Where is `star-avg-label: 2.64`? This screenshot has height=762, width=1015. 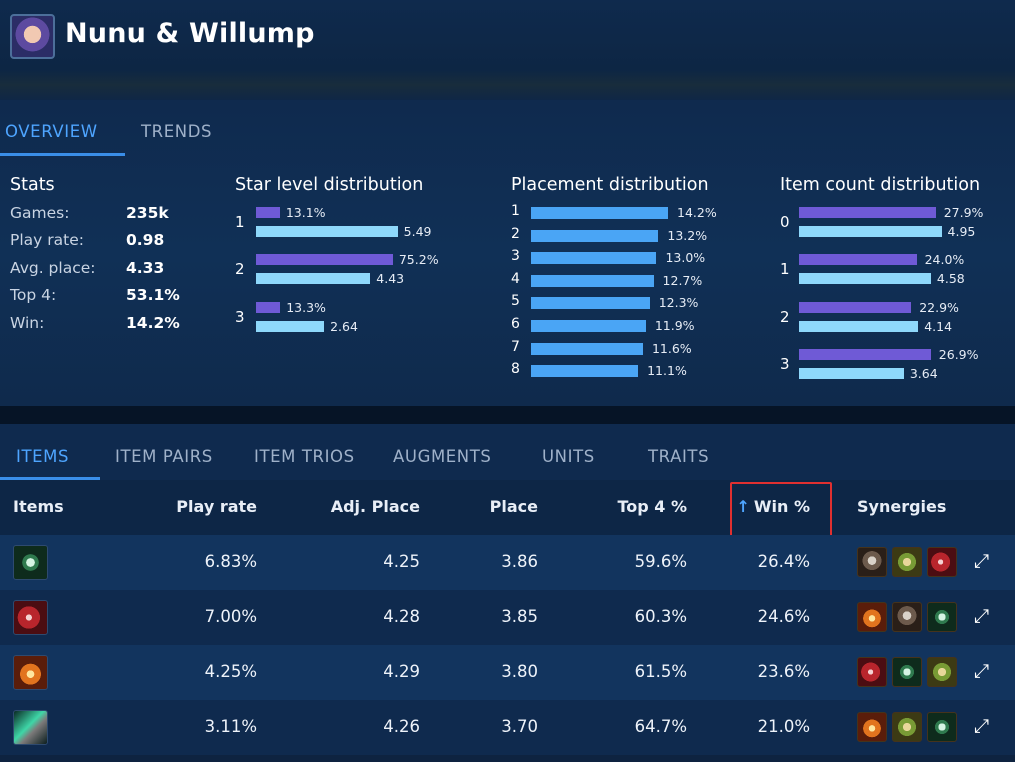 star-avg-label: 2.64 is located at coordinates (344, 326).